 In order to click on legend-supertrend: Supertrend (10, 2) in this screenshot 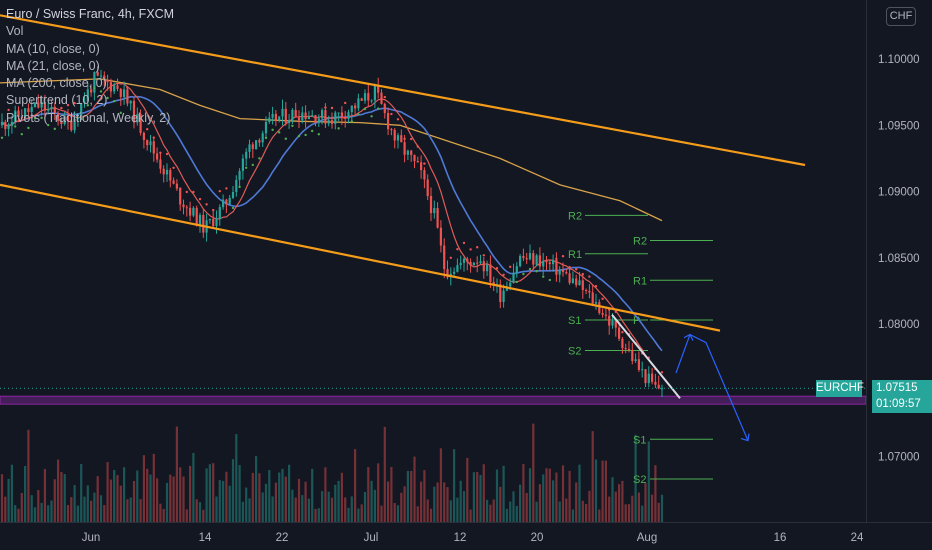, I will do `click(57, 100)`.